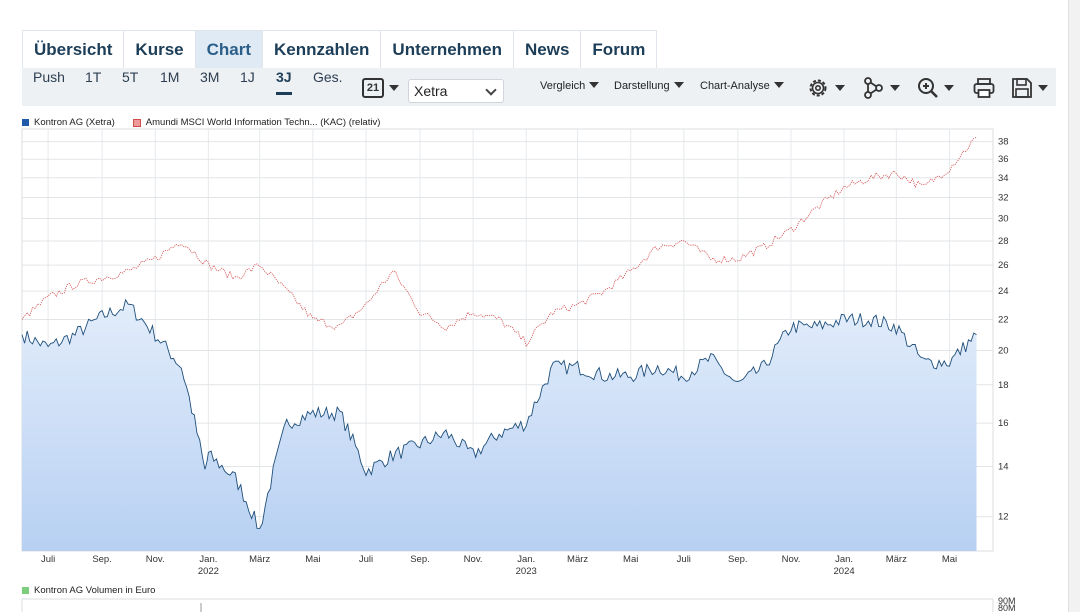 The image size is (1080, 612). Describe the element at coordinates (1003, 241) in the screenshot. I see `y-tick-label: 28` at that location.